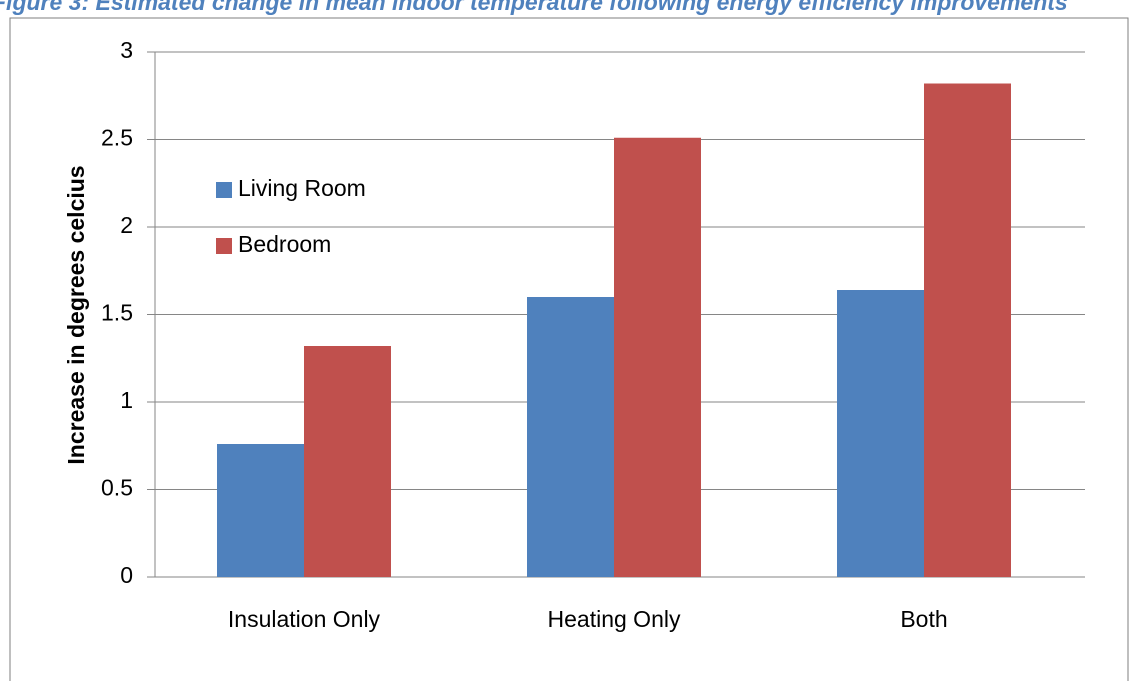  I want to click on y-axis-label: Increase in degrees celcius, so click(76, 314).